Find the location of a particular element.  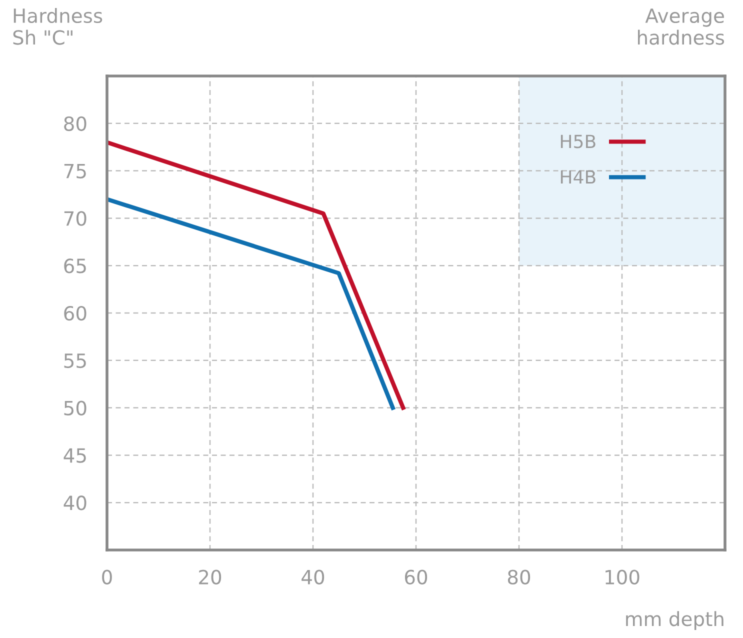

x-tick-label: 100 is located at coordinates (623, 577).